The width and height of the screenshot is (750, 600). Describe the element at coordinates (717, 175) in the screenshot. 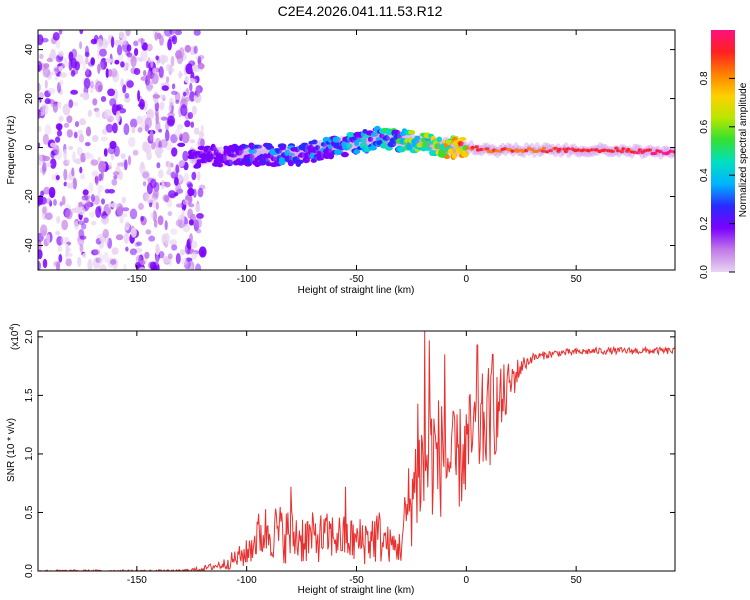

I see `colorbar-ticks: 0.0 0.2 0.4 0.6 0.8` at that location.